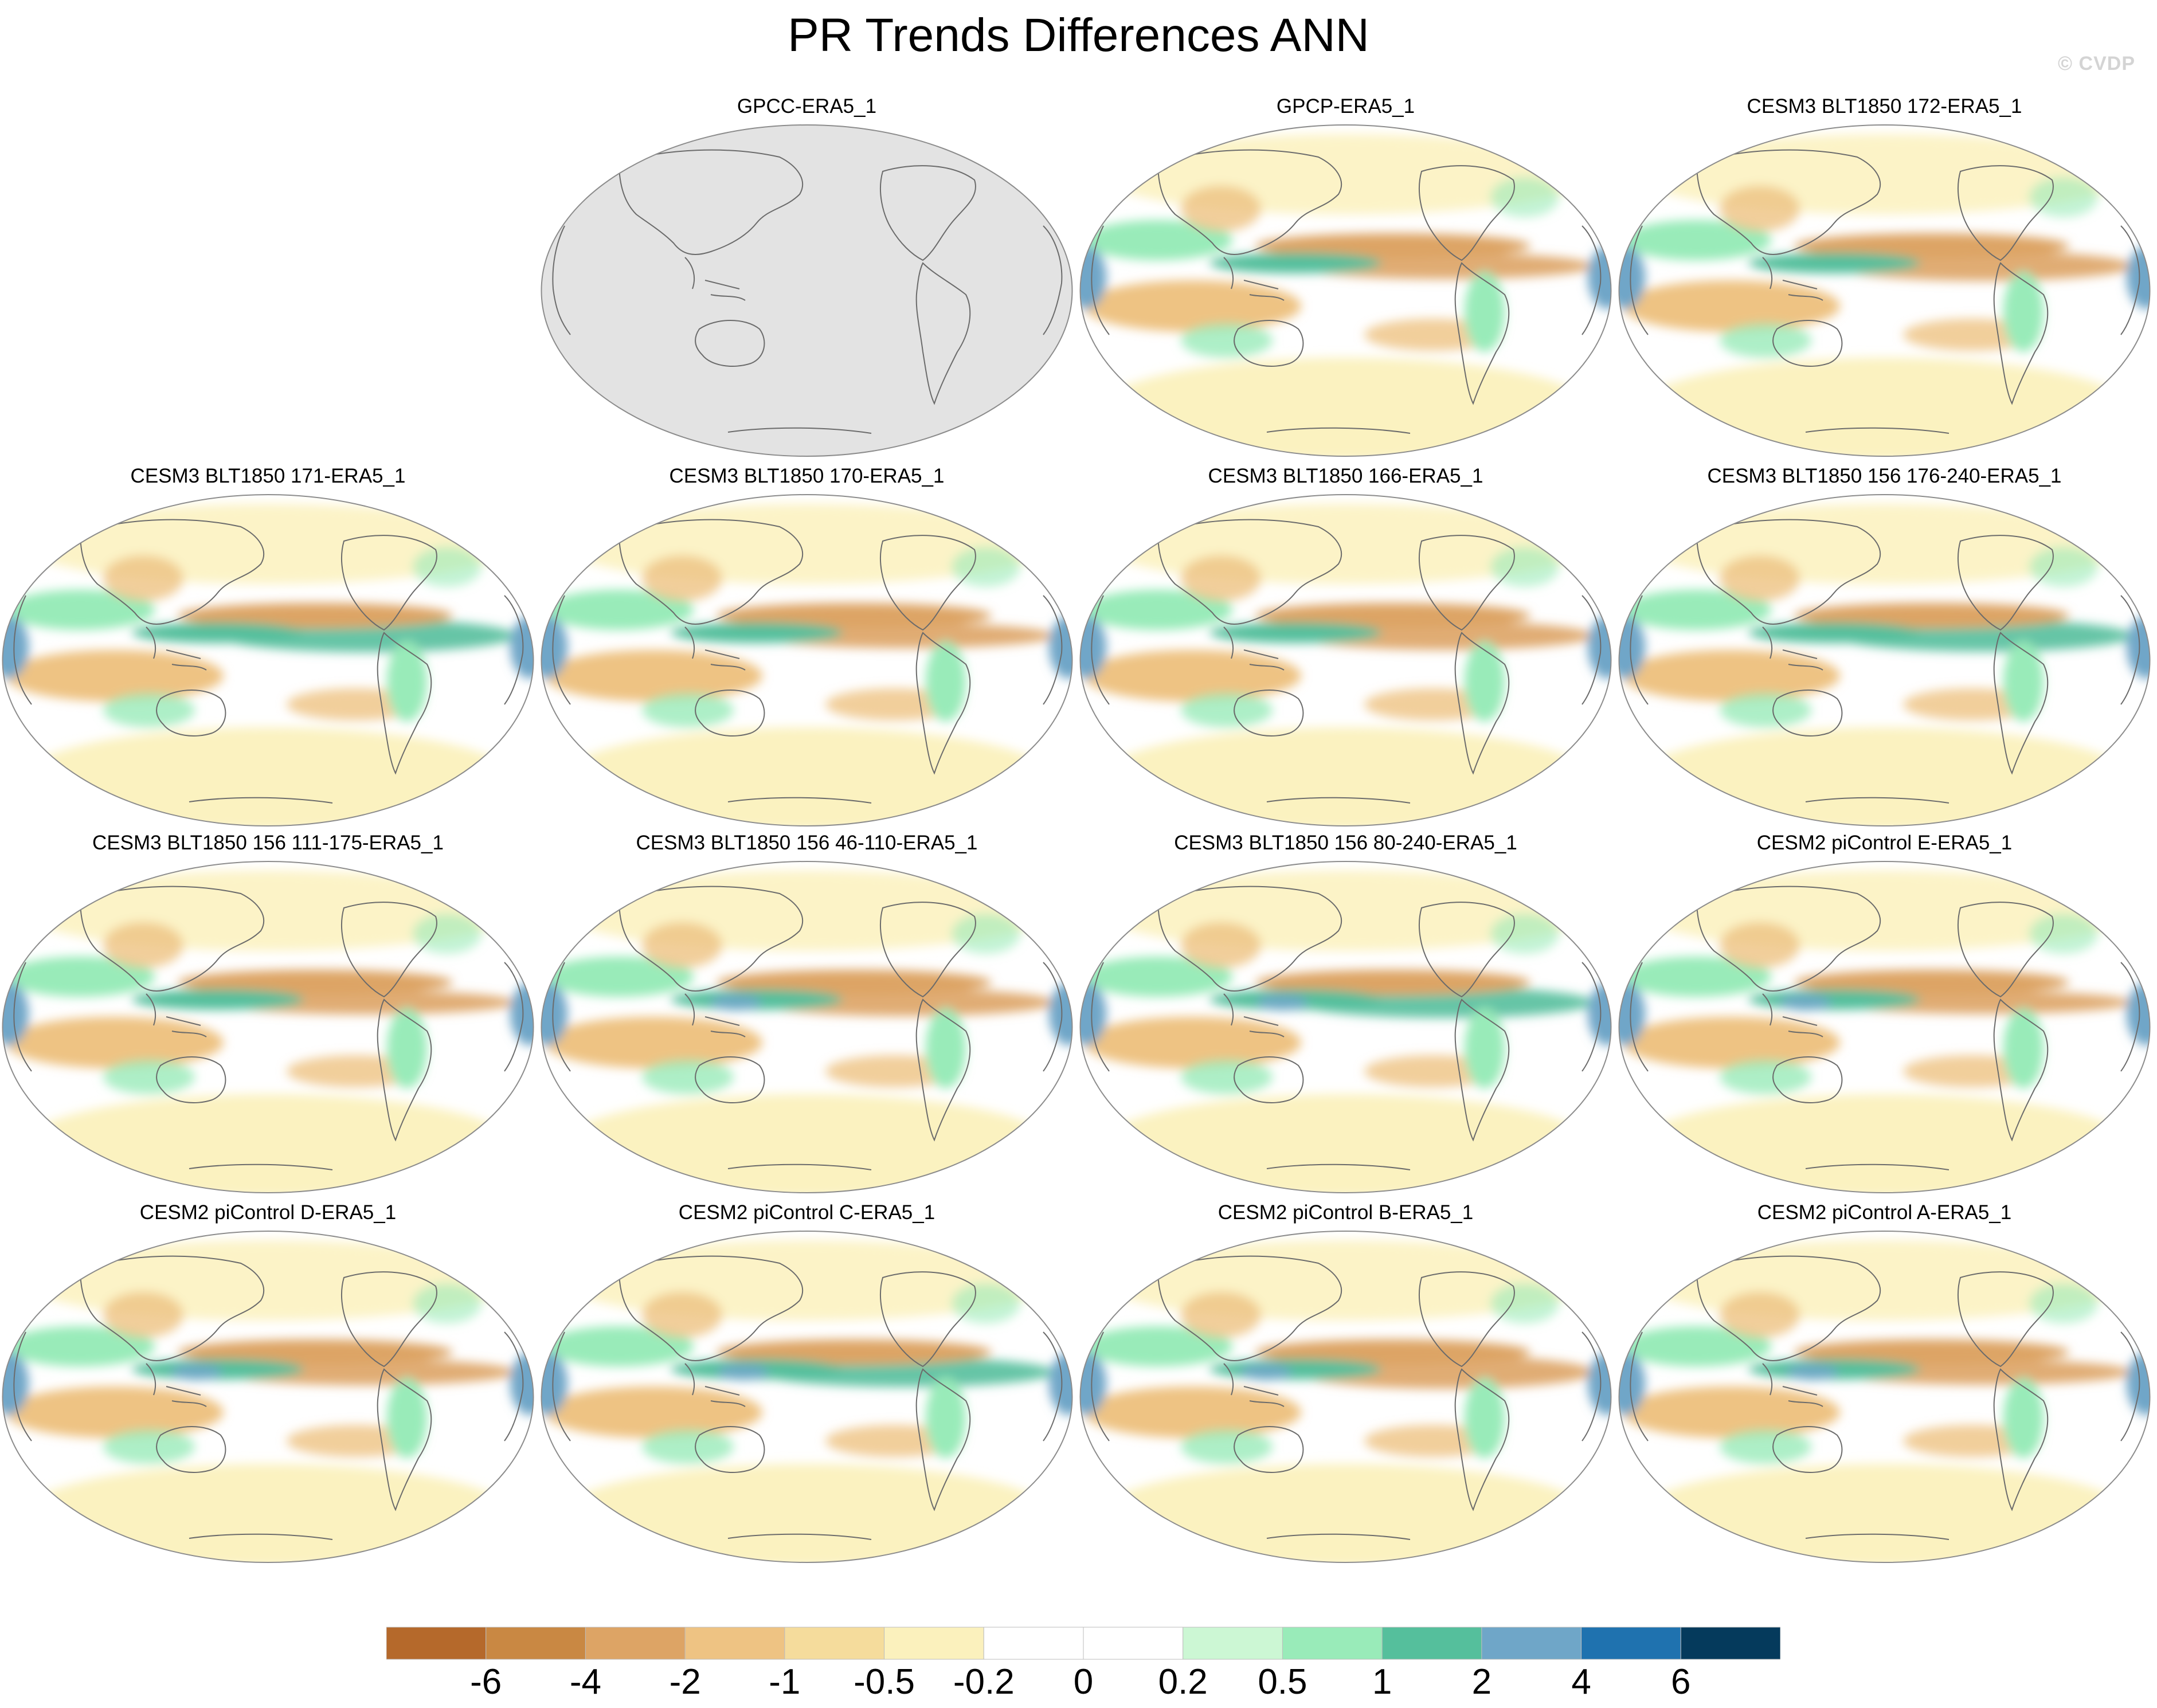 Image resolution: width=2157 pixels, height=1708 pixels. I want to click on panel-title: CESM2 piControl B-ERA5_1, so click(1346, 1212).